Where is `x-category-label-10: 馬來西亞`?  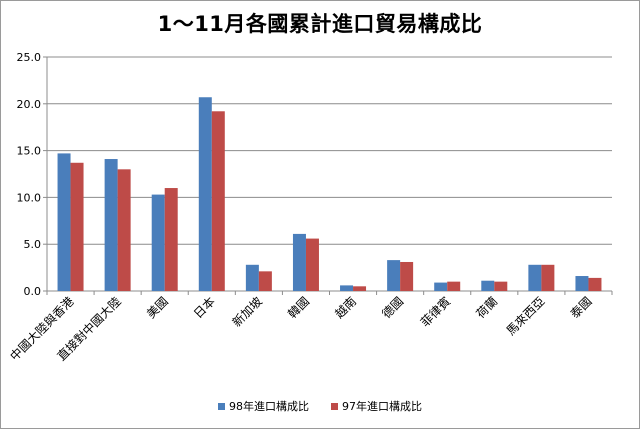
x-category-label-10: 馬來西亞 is located at coordinates (526, 316).